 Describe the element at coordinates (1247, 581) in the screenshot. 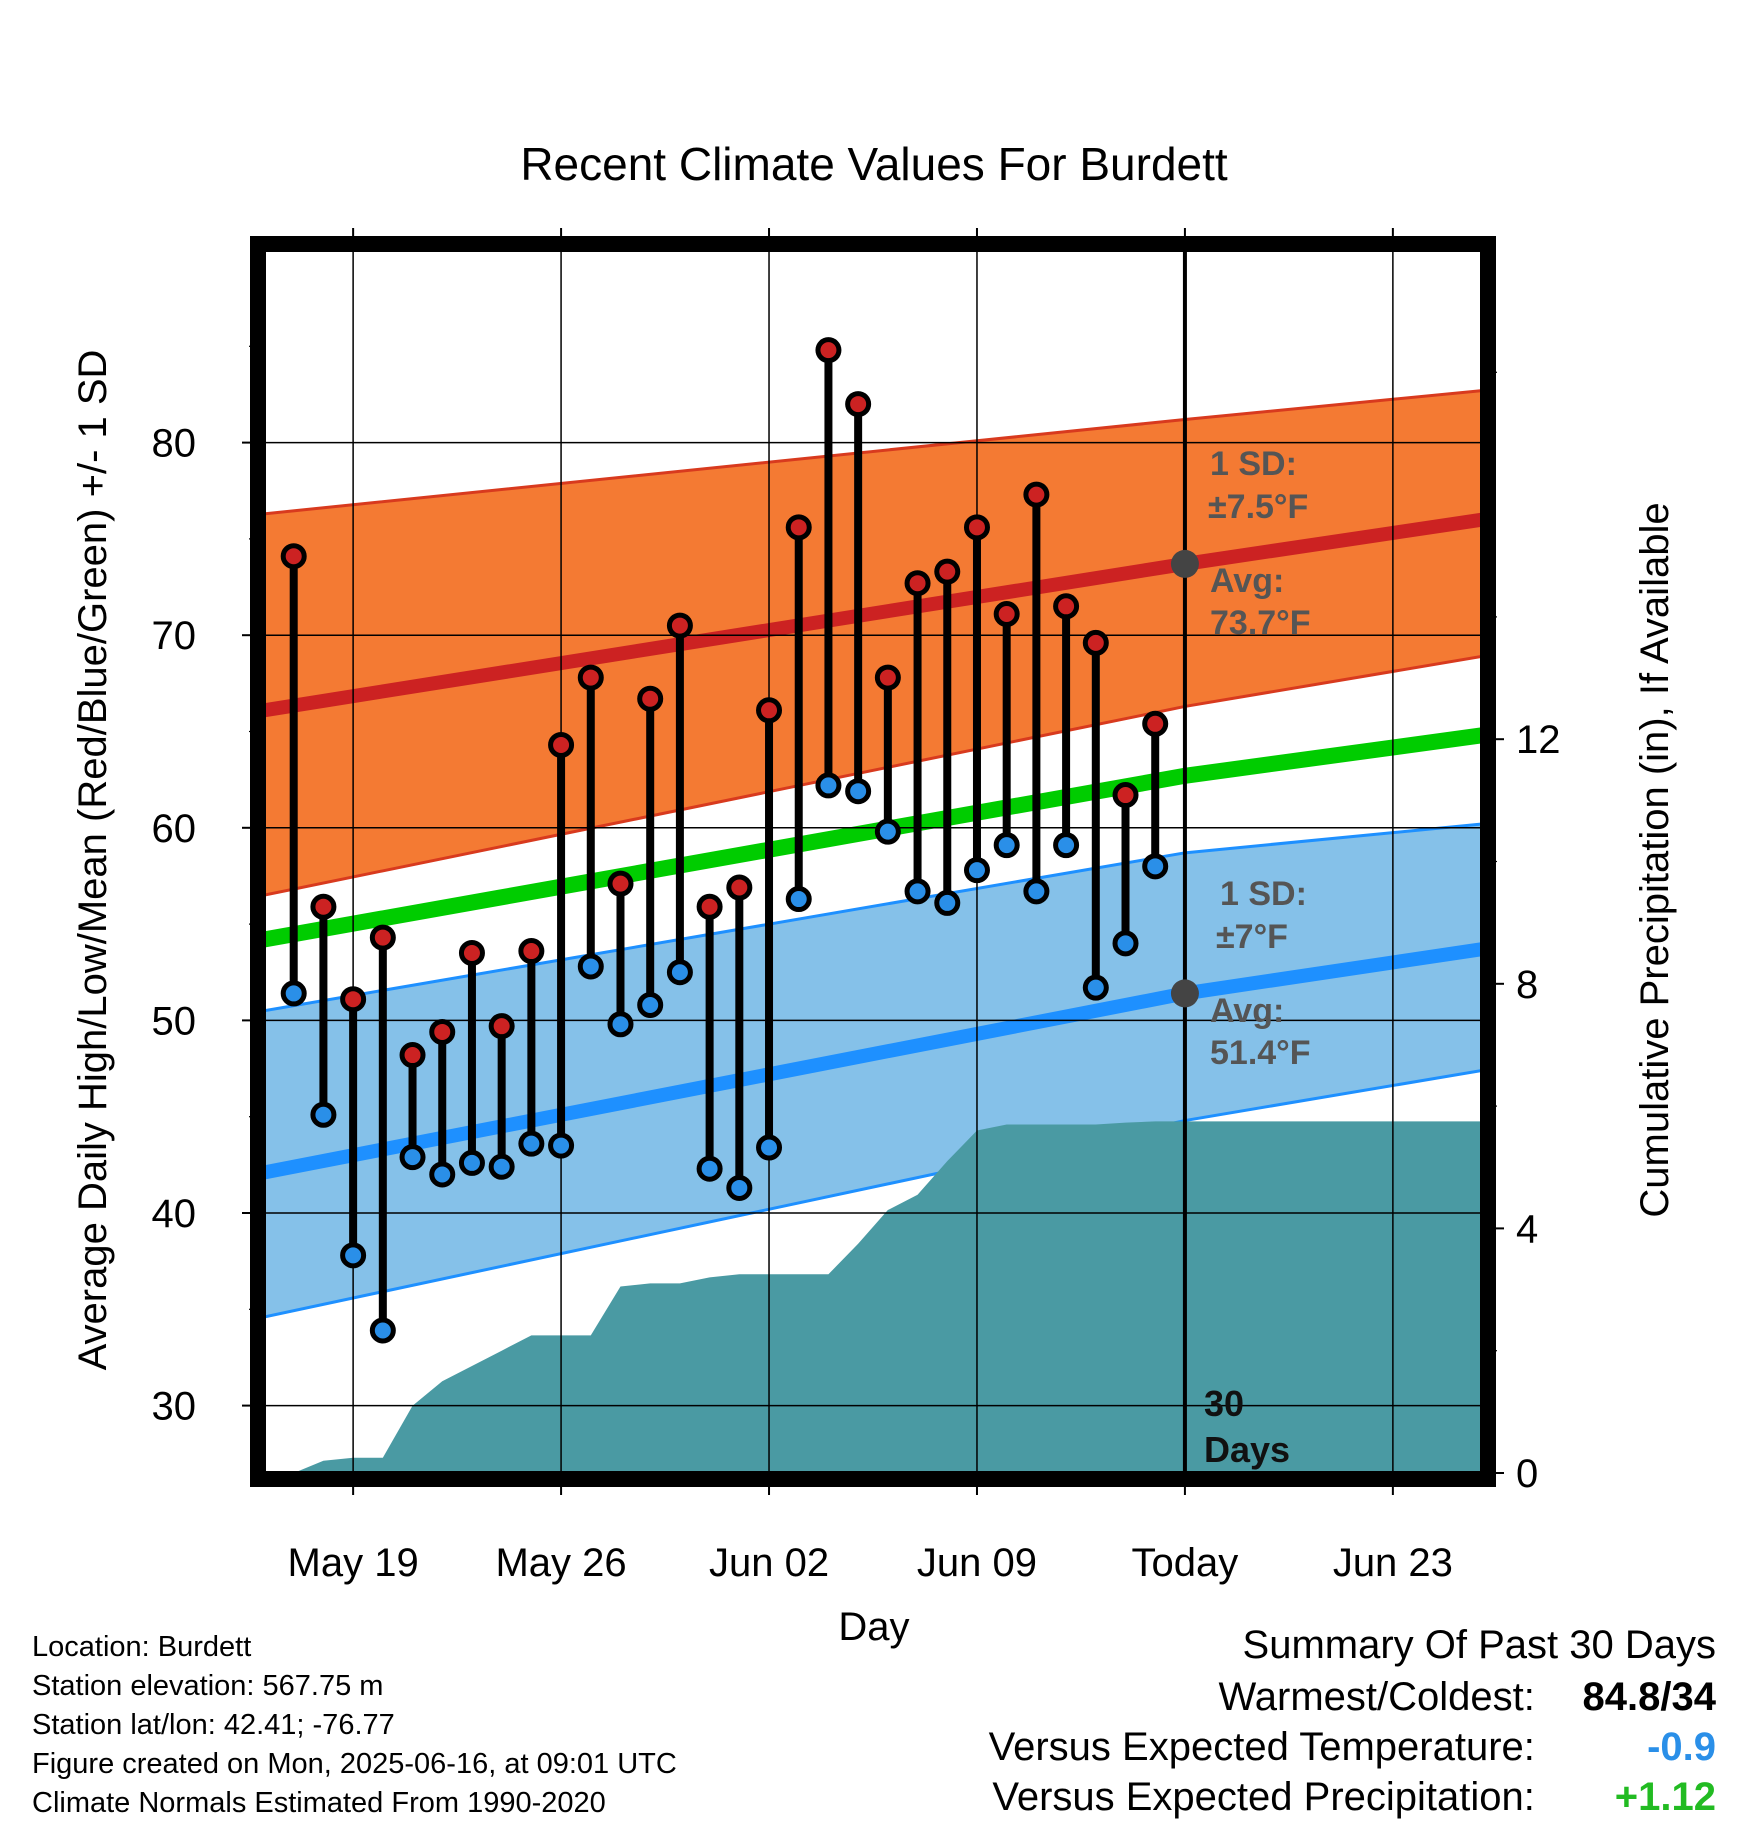

I see `high-avg-label: Avg:` at that location.